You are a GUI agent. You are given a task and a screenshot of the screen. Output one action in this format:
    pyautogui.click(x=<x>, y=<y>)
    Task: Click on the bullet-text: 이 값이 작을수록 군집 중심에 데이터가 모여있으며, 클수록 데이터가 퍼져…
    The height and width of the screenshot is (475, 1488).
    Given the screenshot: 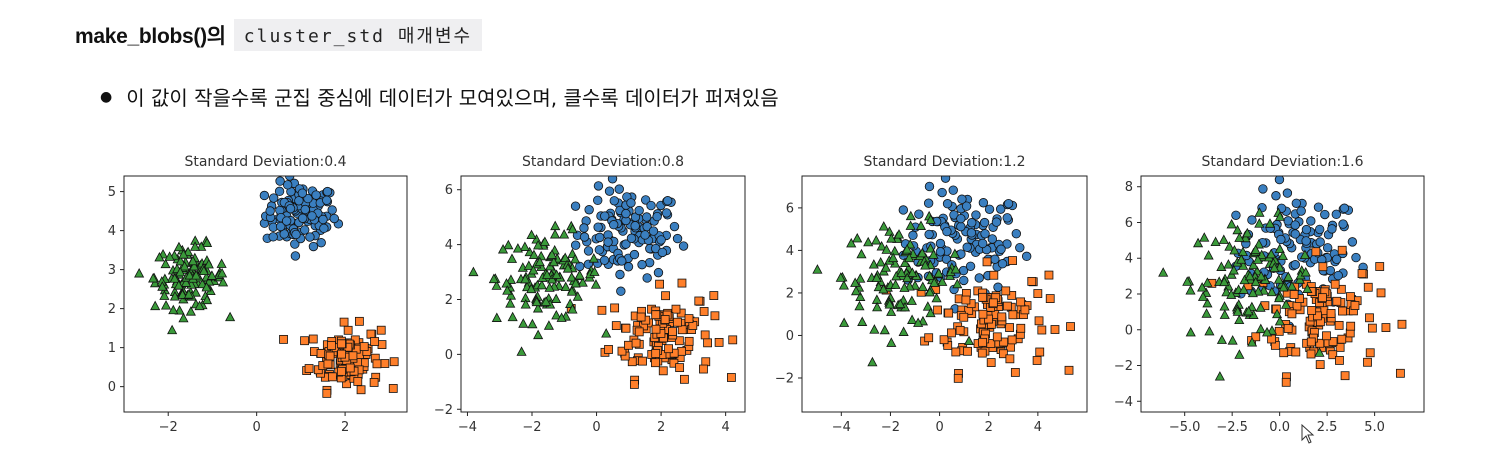 What is the action you would take?
    pyautogui.click(x=452, y=98)
    